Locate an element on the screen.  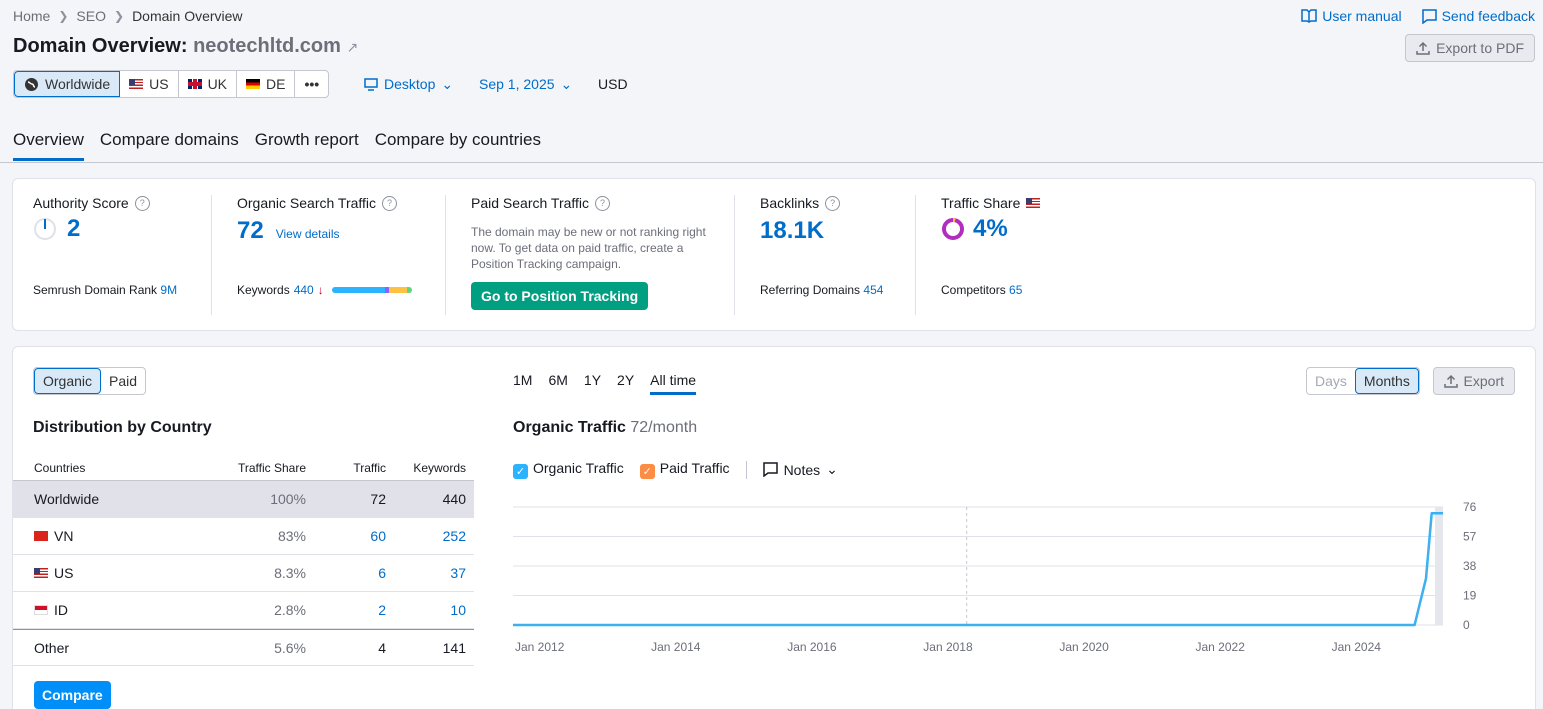
domain-rank: Semrush Domain Rank 9M is located at coordinates (105, 290).